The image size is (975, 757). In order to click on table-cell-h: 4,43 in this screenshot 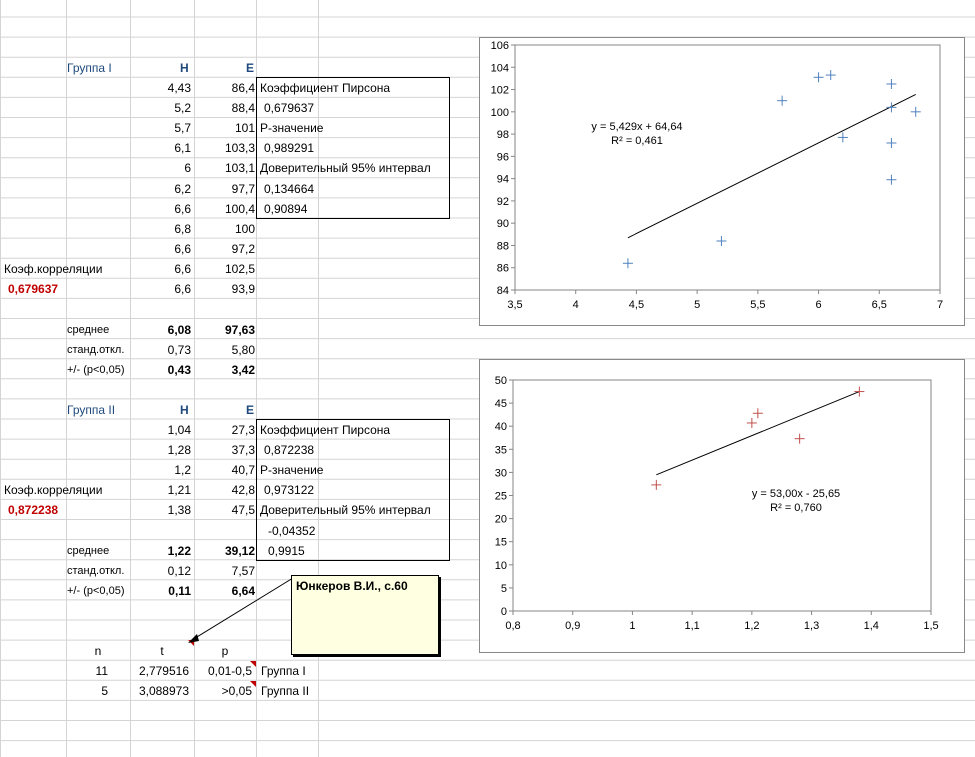, I will do `click(179, 88)`.